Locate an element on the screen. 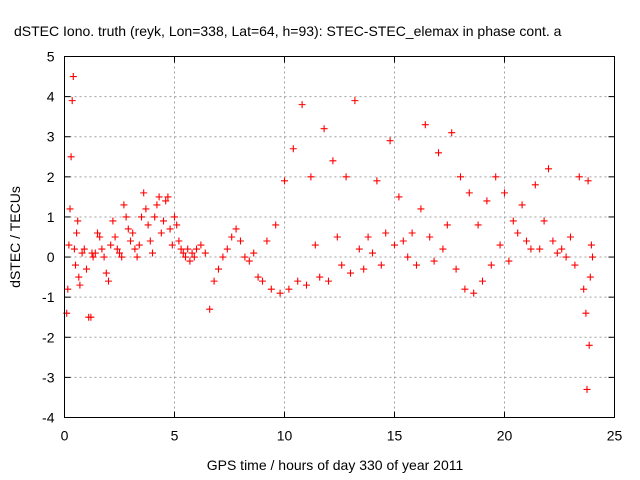  x-tick-label: 10 is located at coordinates (285, 436).